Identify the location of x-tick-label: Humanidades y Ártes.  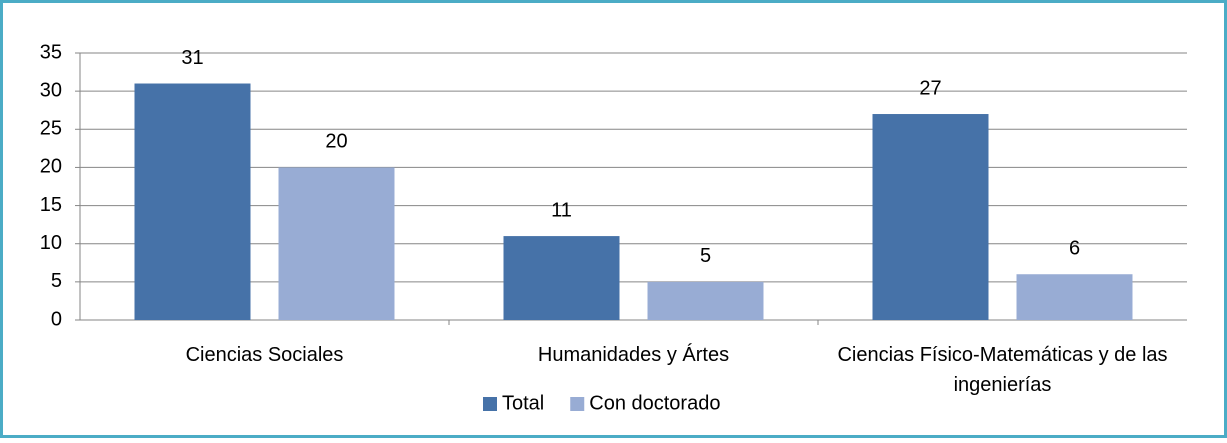
(633, 355).